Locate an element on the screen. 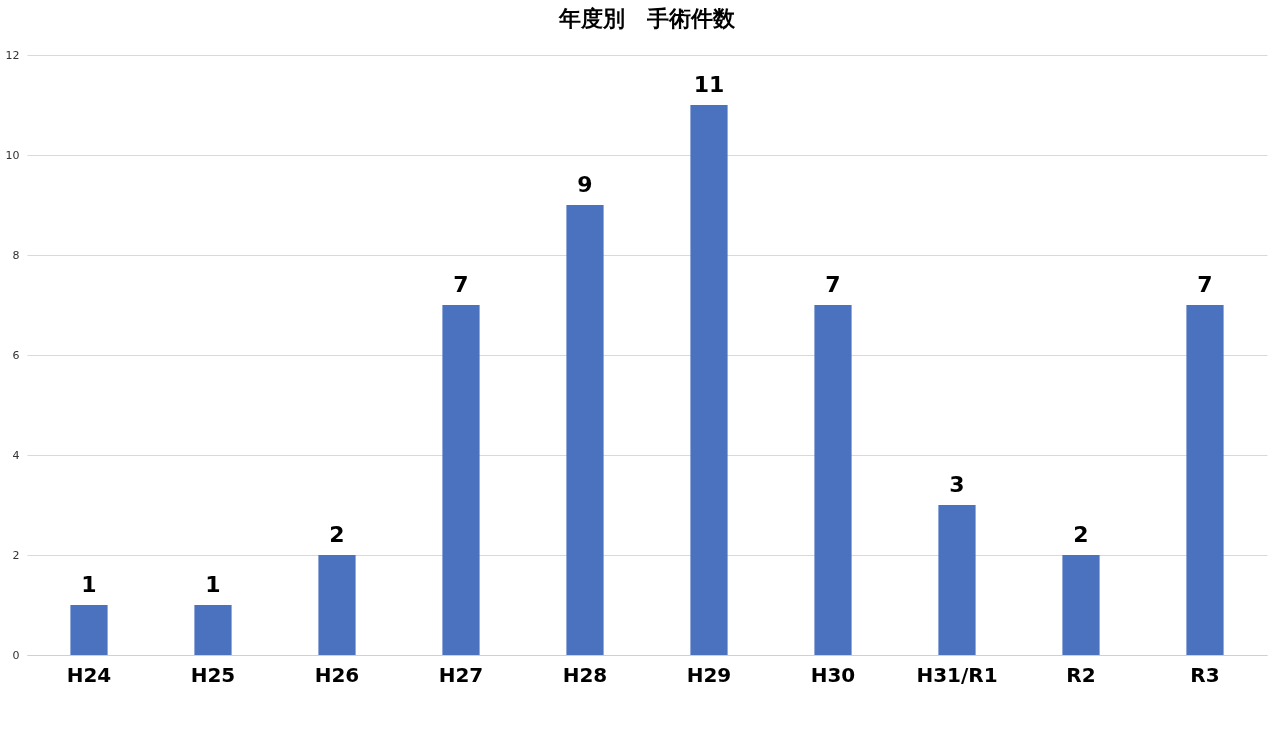 The image size is (1280, 738). x-tick-label: H24 is located at coordinates (89, 674).